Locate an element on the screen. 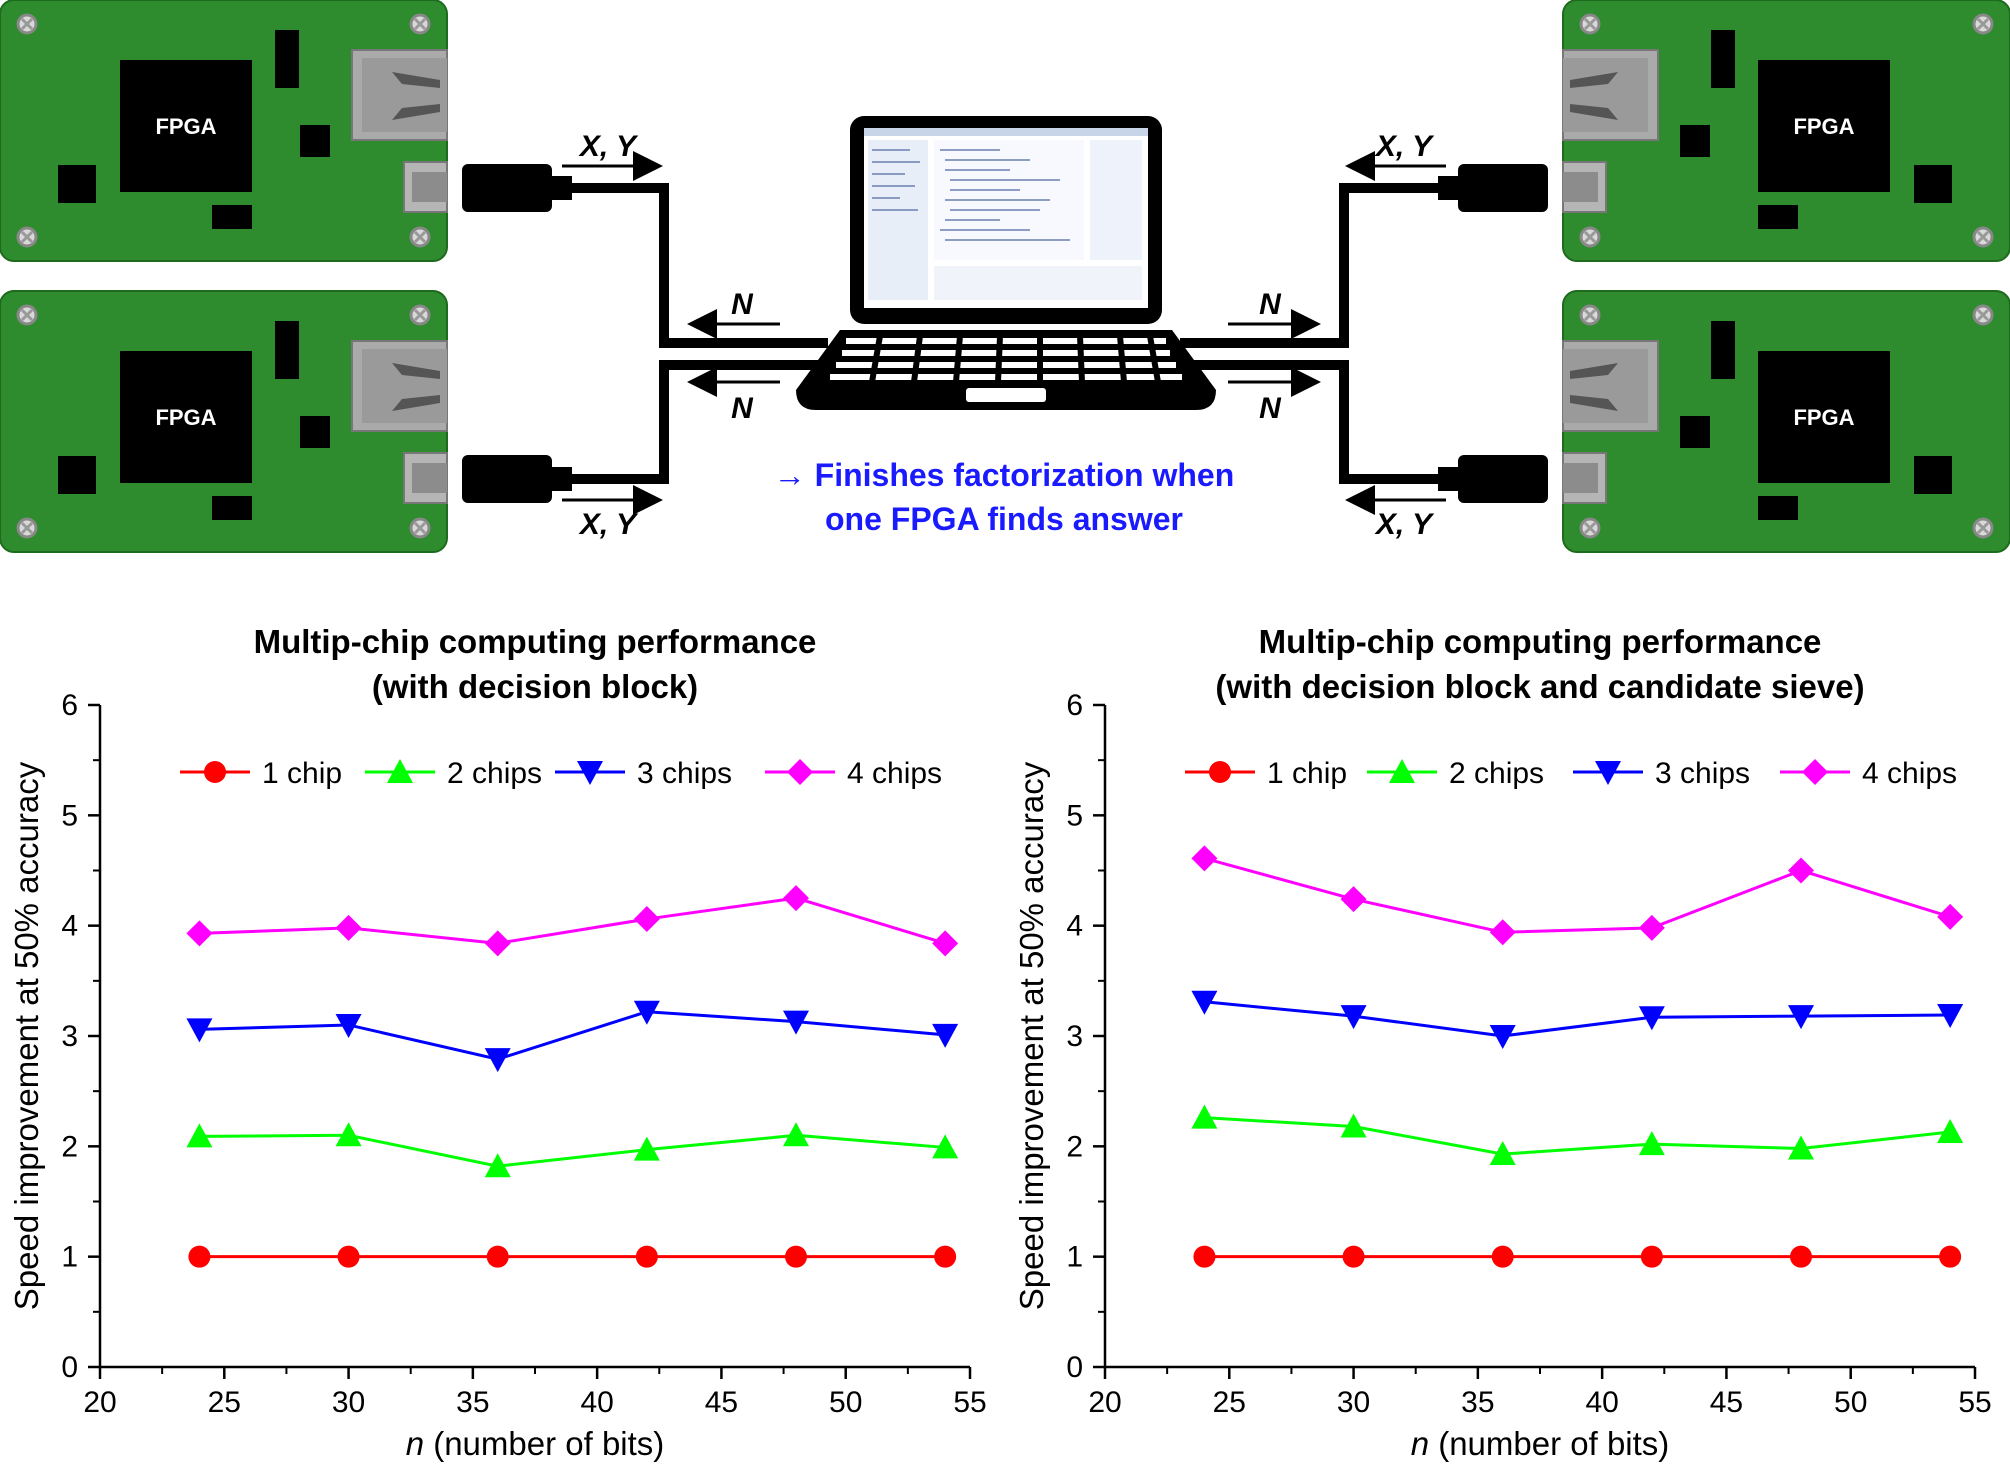  fpga-board-top-left: FPGA is located at coordinates (224, 131).